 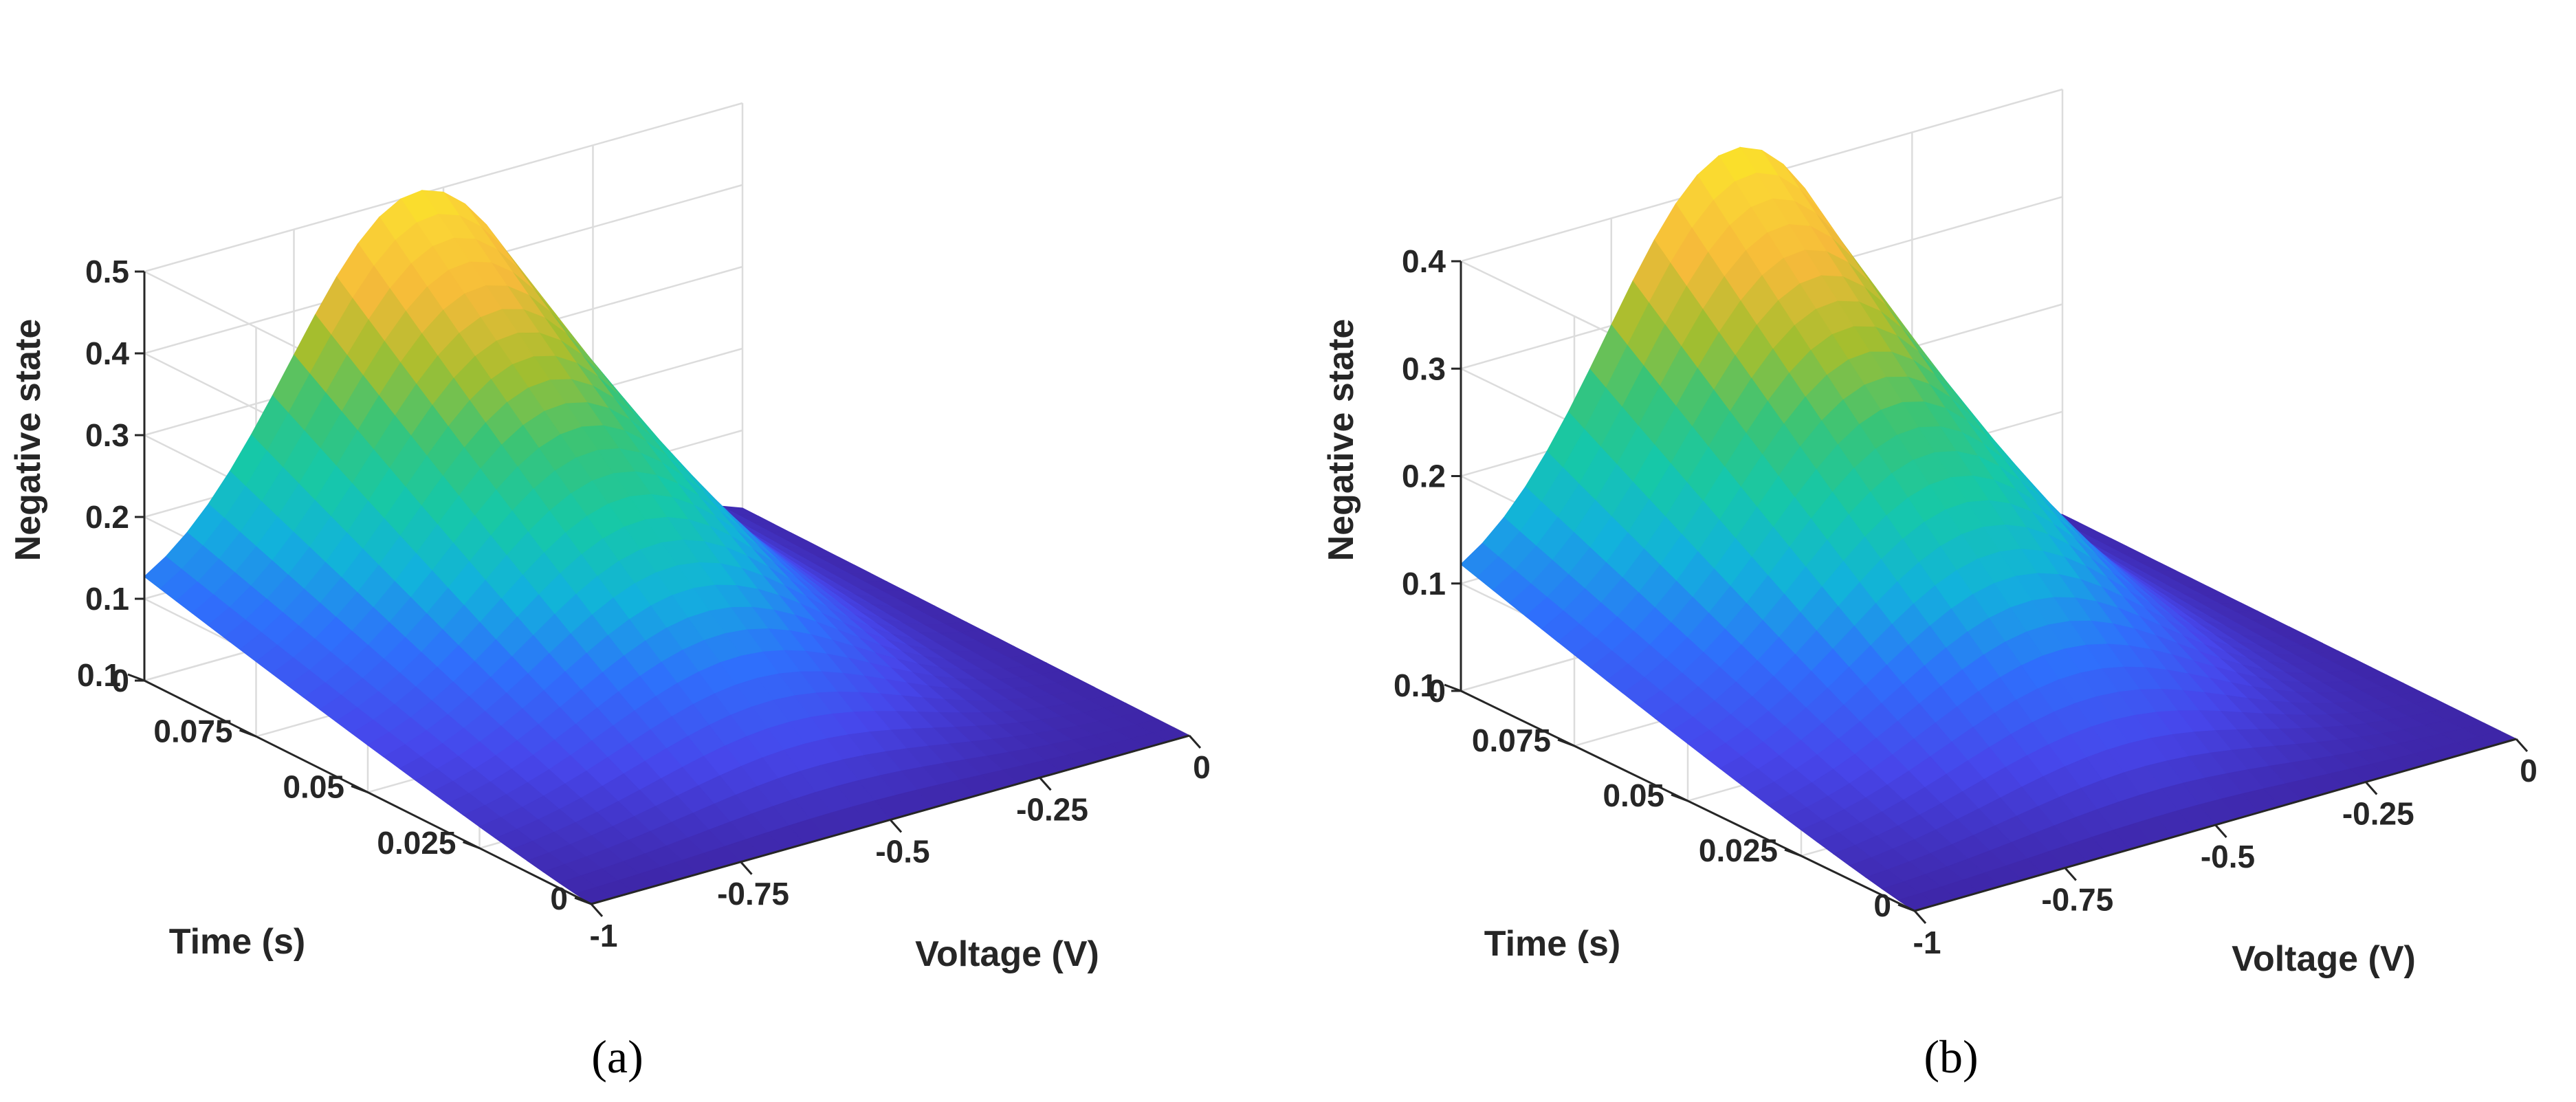 I want to click on ylabel-b: Time (s), so click(x=1552, y=944).